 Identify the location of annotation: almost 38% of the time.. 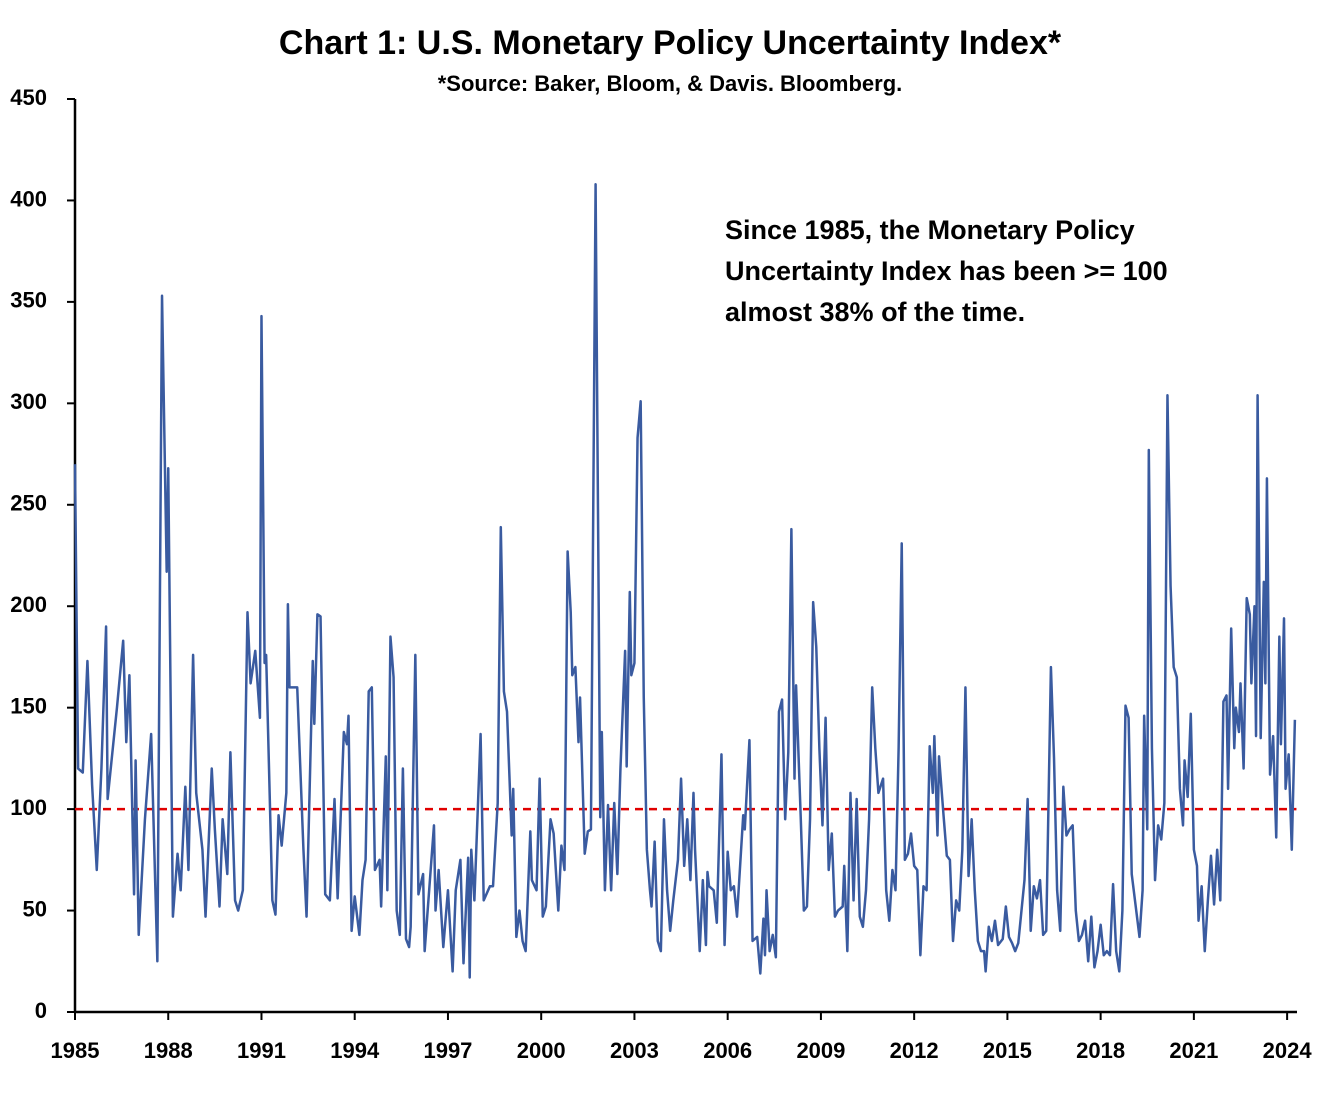
(875, 312).